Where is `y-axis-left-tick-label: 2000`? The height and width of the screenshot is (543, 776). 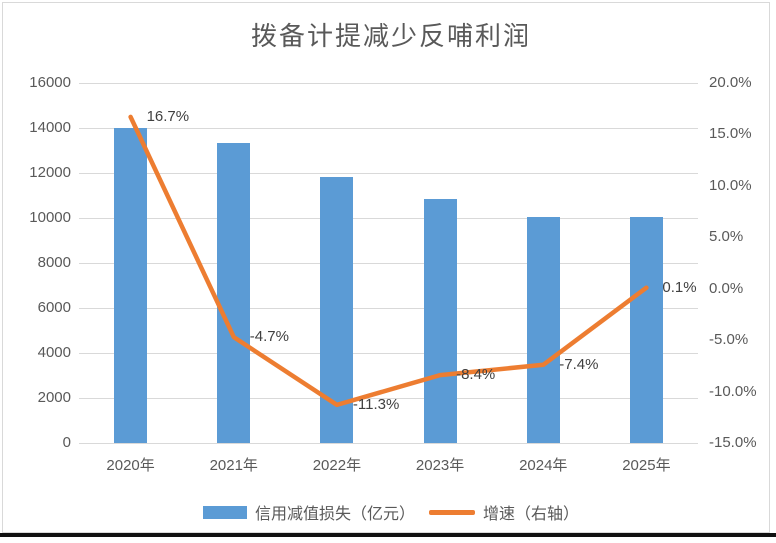
y-axis-left-tick-label: 2000 is located at coordinates (54, 397).